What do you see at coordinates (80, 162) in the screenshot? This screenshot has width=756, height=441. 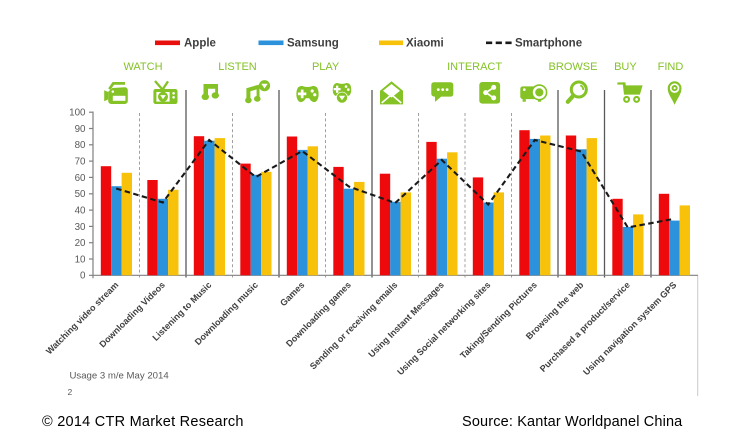 I see `svg-text: 70` at bounding box center [80, 162].